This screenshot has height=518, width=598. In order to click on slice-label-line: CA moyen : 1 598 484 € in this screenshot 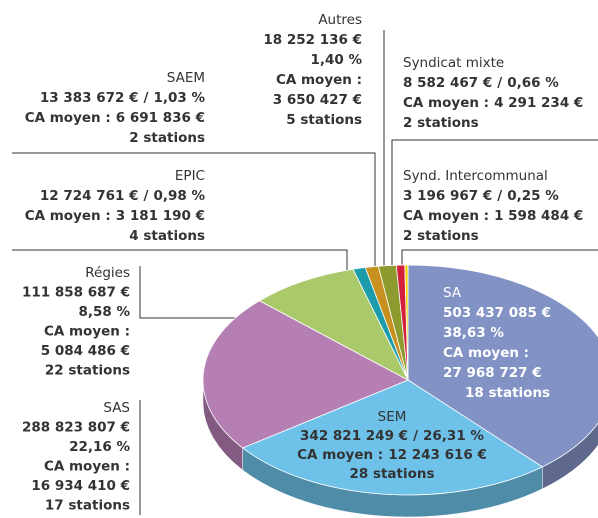, I will do `click(493, 216)`.